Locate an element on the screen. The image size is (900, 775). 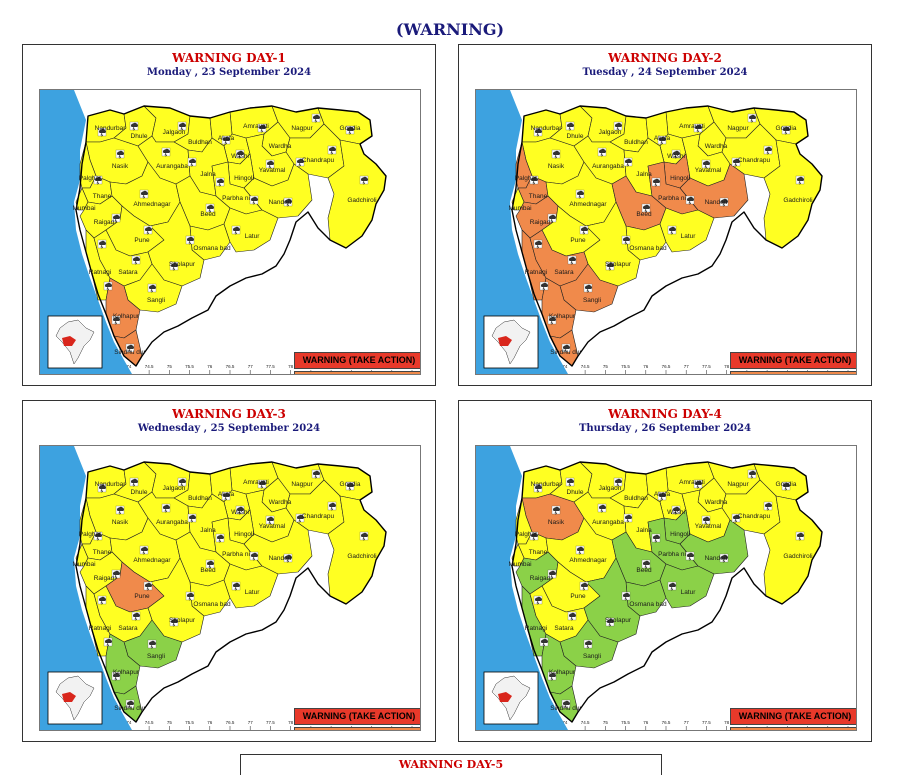
x-tick-label: 76.5 is located at coordinates (230, 366).